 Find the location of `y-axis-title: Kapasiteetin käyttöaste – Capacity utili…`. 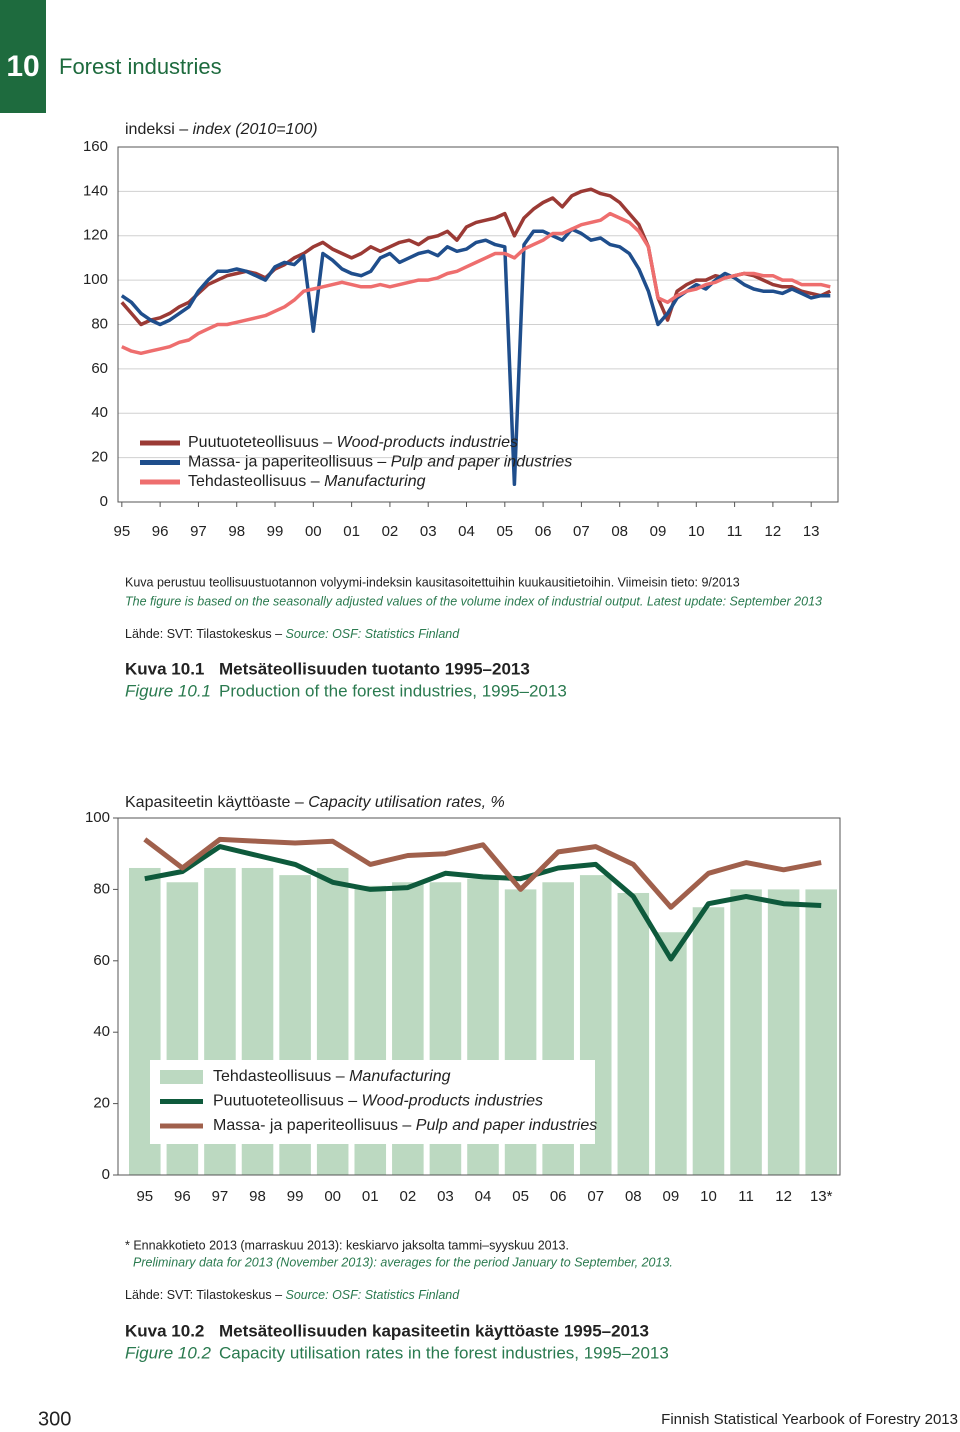

y-axis-title: Kapasiteetin käyttöaste – Capacity utili… is located at coordinates (315, 802).